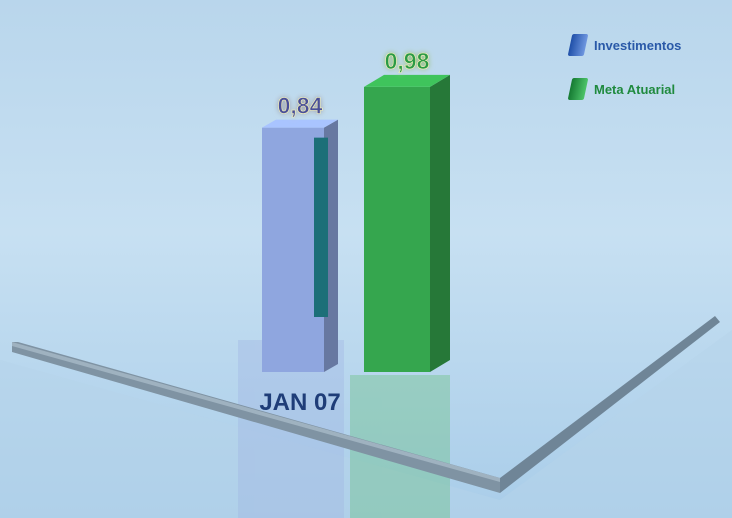 The height and width of the screenshot is (518, 732). I want to click on category-label: JAN 07, so click(299, 402).